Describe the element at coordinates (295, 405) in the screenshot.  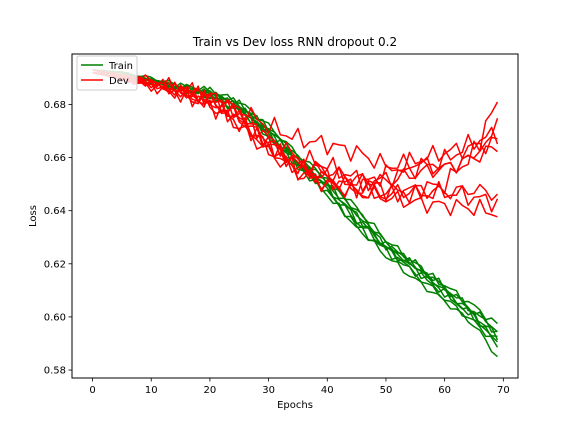
I see `x-axis-label: Epochs` at that location.